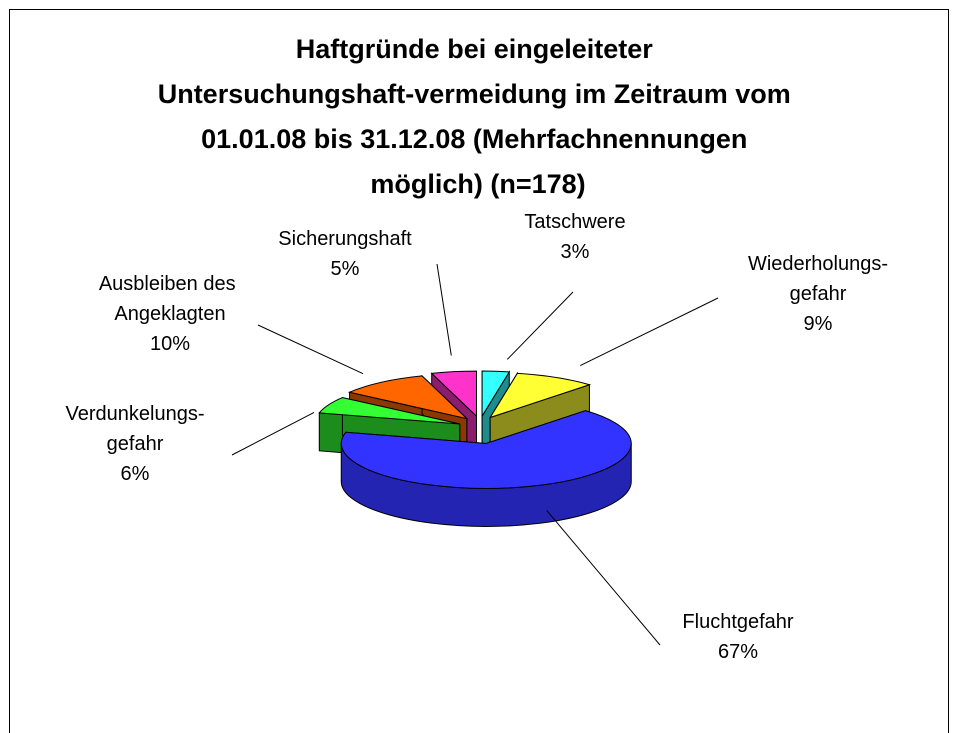 Image resolution: width=958 pixels, height=733 pixels. What do you see at coordinates (575, 252) in the screenshot?
I see `value-label: 3%` at bounding box center [575, 252].